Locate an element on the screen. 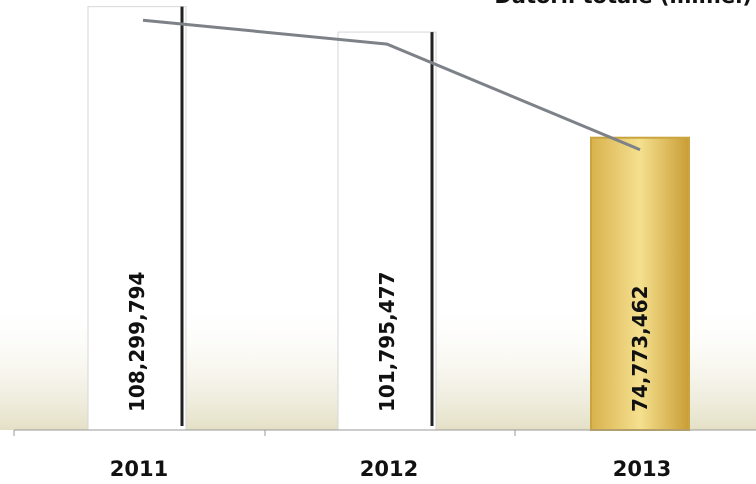 The height and width of the screenshot is (484, 756). value-label-2013: 74,773,462 is located at coordinates (640, 348).